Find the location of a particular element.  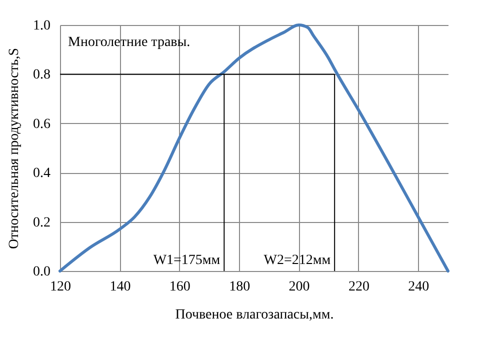

ref-line-label: W1=175мм is located at coordinates (186, 260).